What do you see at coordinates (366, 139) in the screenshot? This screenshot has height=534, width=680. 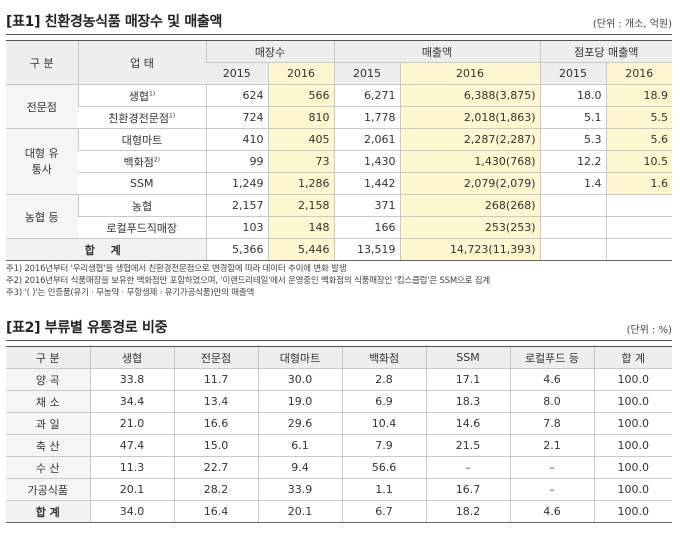 I see `sales-2015: 2,061` at bounding box center [366, 139].